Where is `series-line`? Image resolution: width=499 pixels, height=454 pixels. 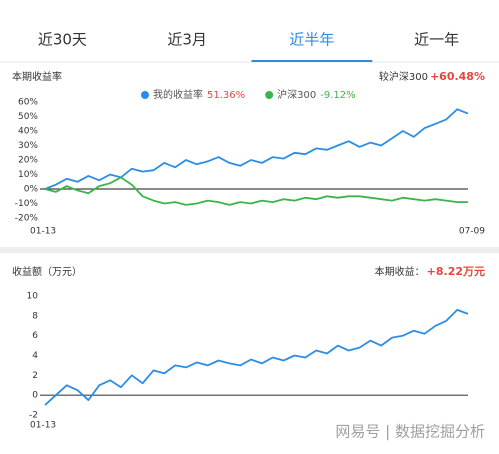 series-line is located at coordinates (256, 191).